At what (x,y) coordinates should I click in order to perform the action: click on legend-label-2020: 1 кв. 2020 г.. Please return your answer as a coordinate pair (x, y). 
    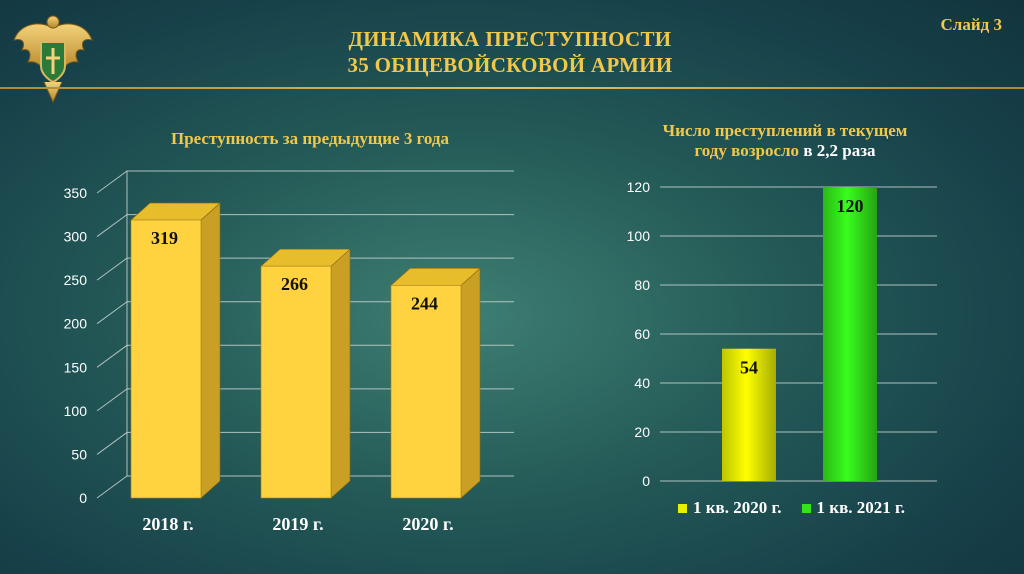
    Looking at the image, I should click on (737, 507).